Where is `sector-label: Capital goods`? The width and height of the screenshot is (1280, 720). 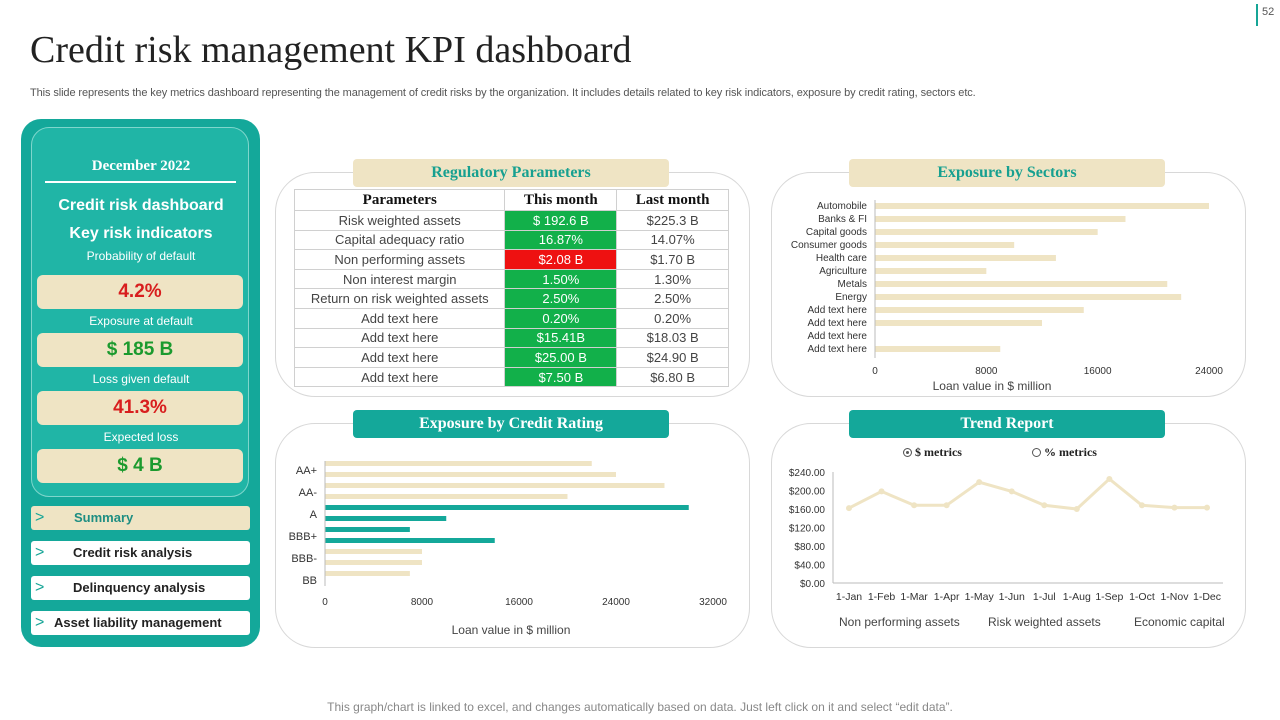 sector-label: Capital goods is located at coordinates (836, 232).